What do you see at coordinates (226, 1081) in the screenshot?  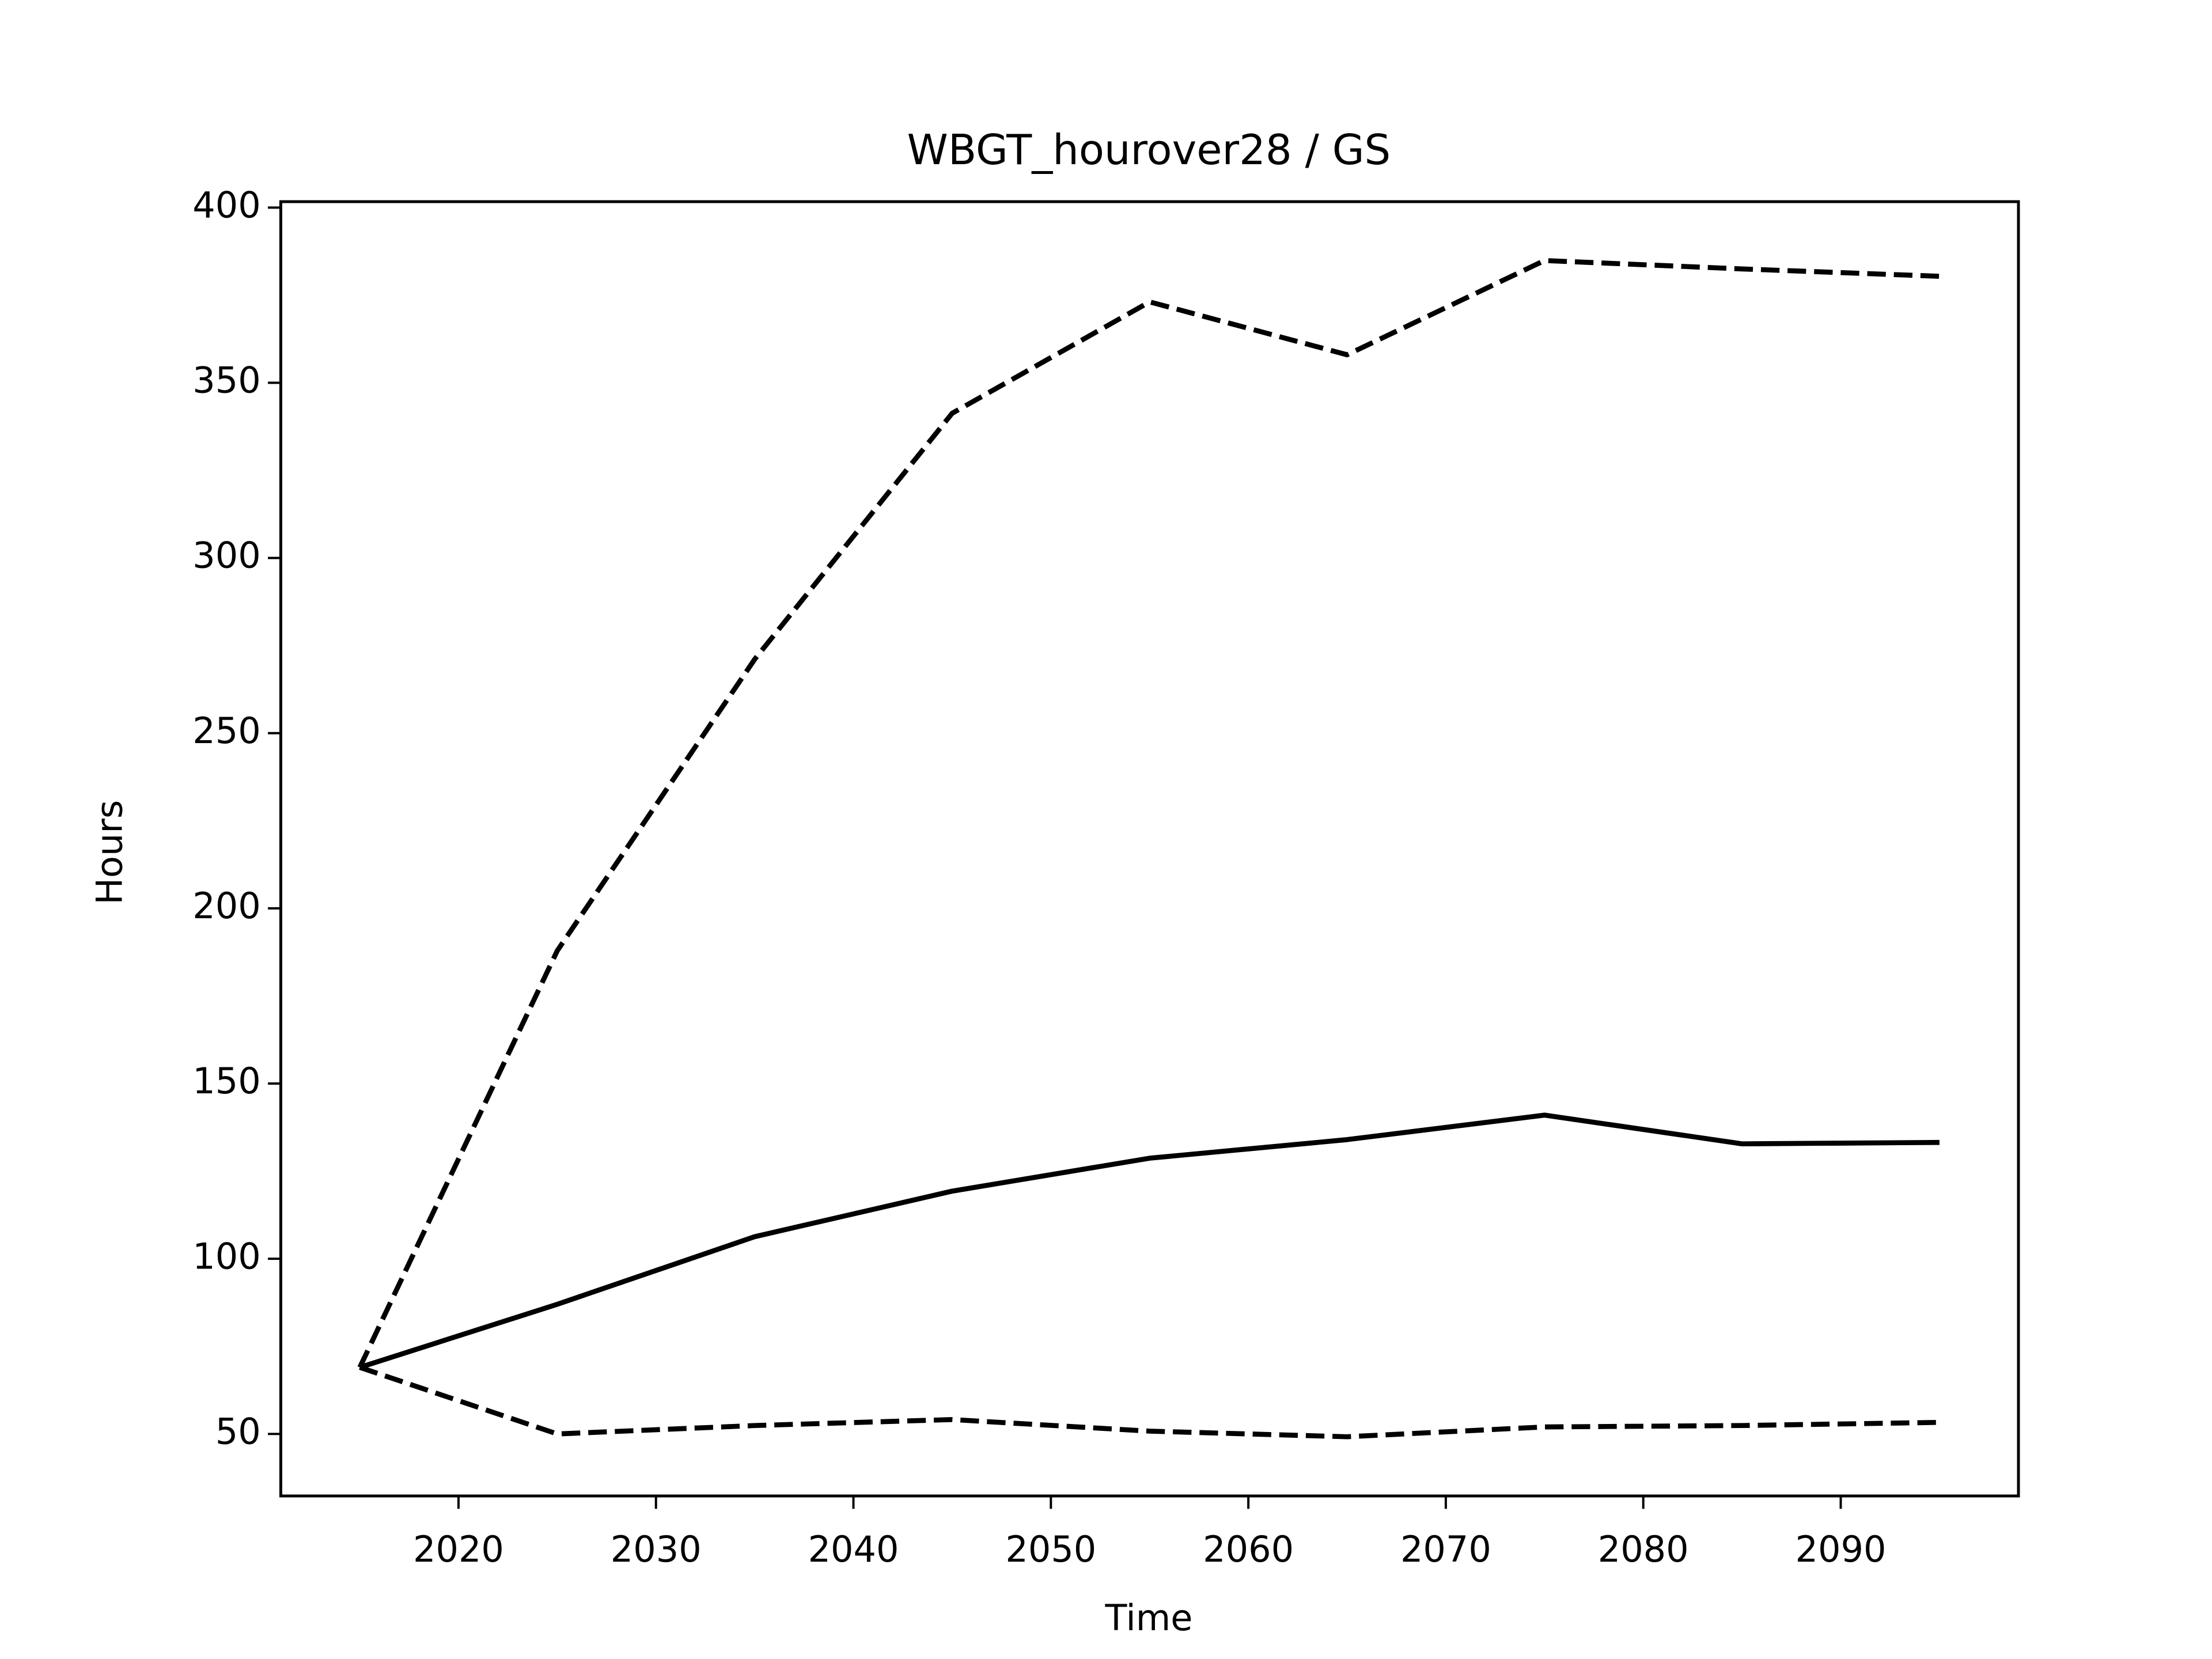 I see `y-tick-label: 150` at bounding box center [226, 1081].